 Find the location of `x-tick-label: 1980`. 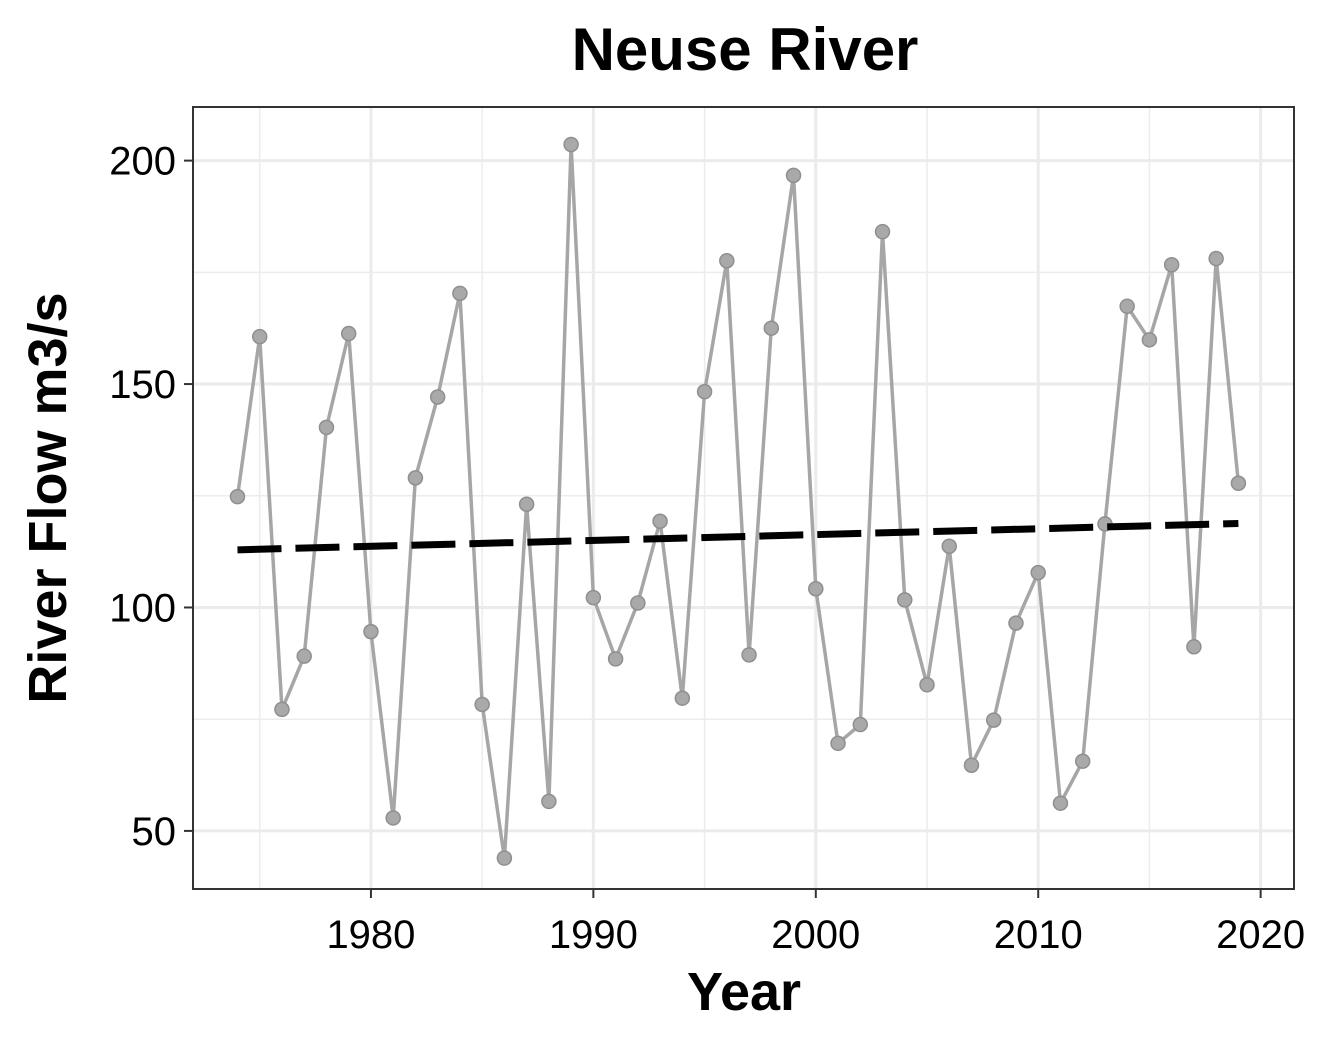

x-tick-label: 1980 is located at coordinates (370, 935).